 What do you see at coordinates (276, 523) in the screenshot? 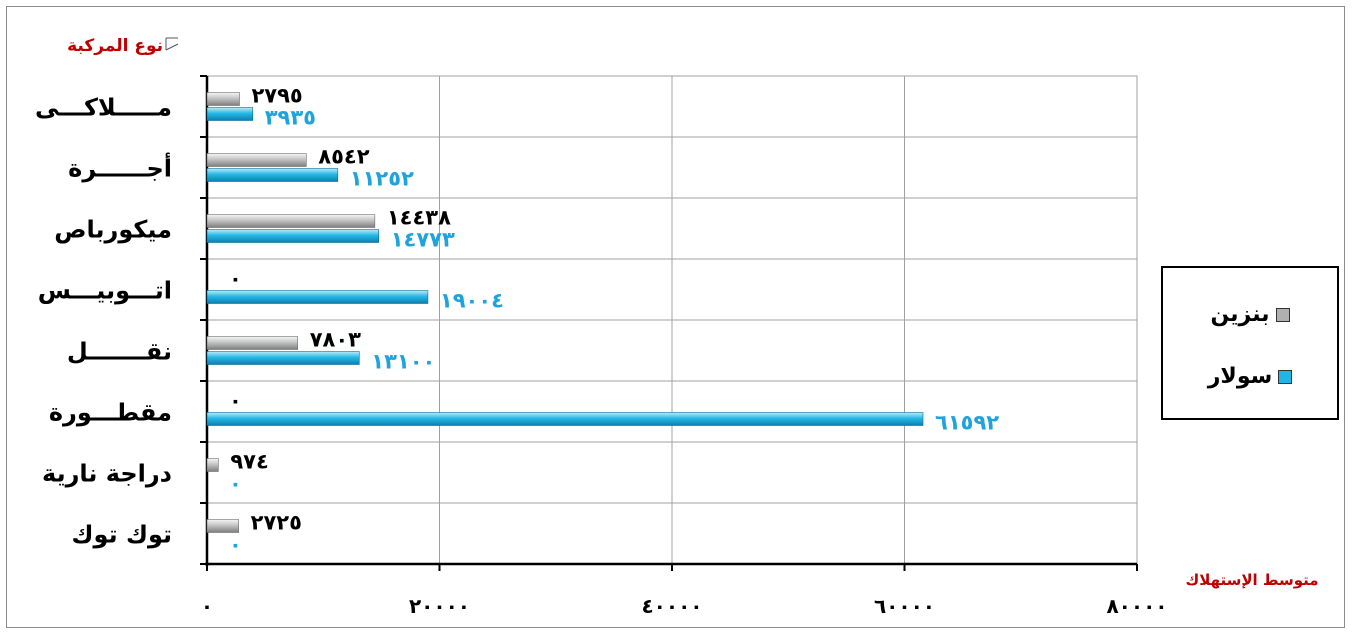
I see `petrol-value-label: ٢٧٢٥` at bounding box center [276, 523].